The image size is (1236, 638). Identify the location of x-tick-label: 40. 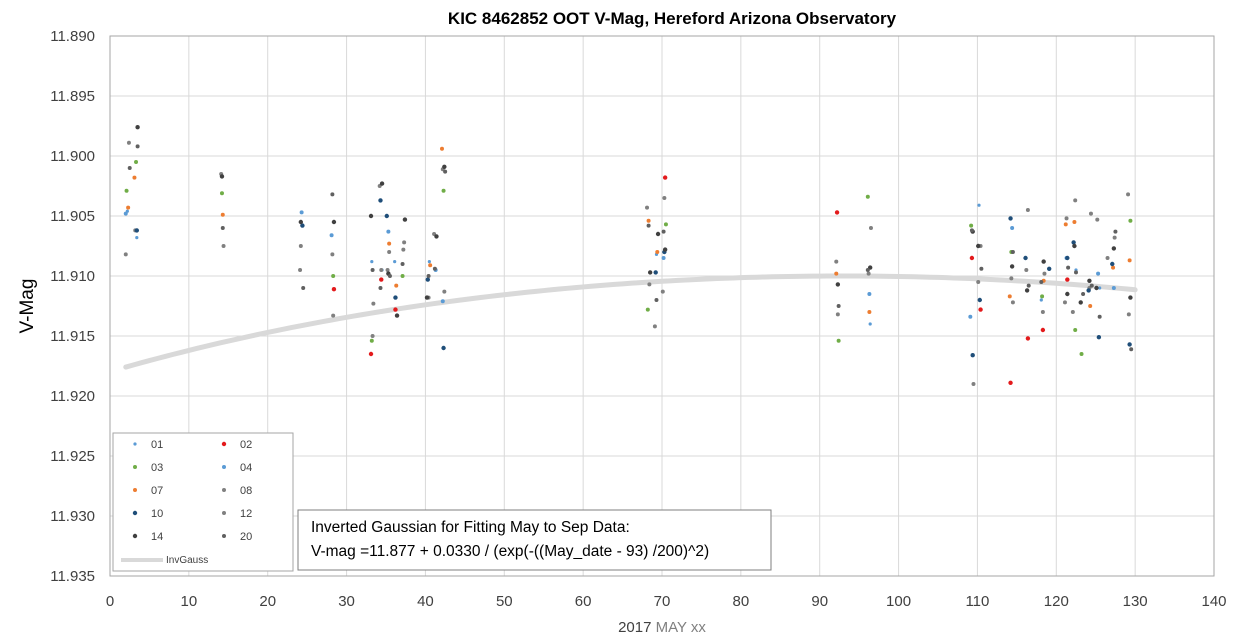
(425, 601).